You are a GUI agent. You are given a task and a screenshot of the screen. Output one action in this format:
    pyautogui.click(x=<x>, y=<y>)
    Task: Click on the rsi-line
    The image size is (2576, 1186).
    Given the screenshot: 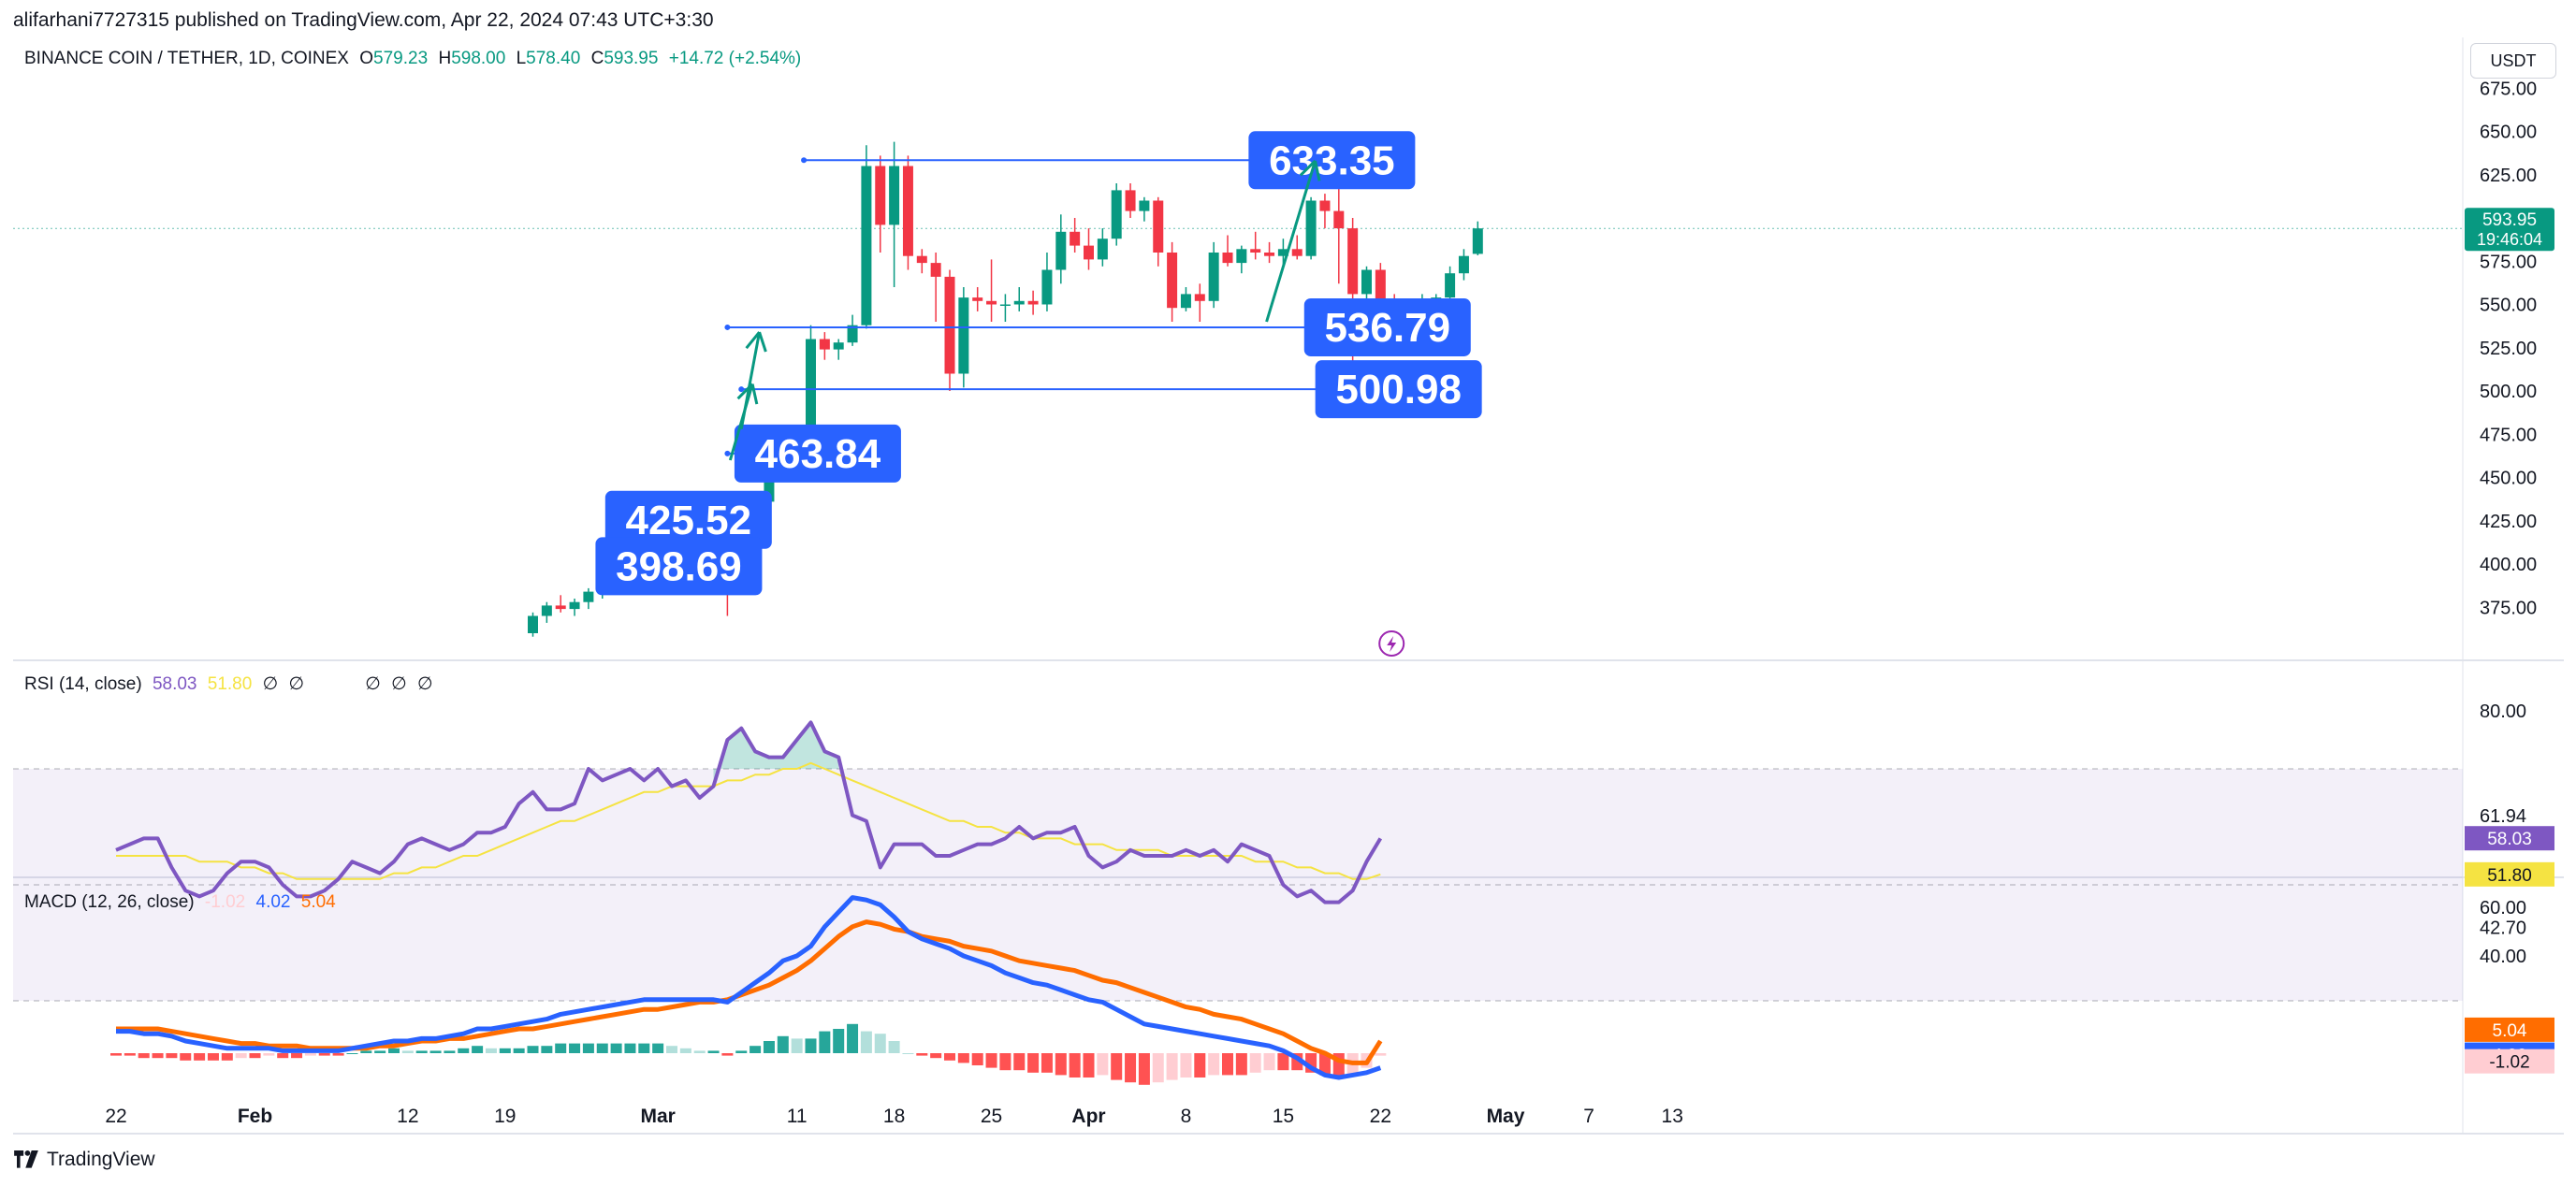 What is the action you would take?
    pyautogui.click(x=749, y=812)
    